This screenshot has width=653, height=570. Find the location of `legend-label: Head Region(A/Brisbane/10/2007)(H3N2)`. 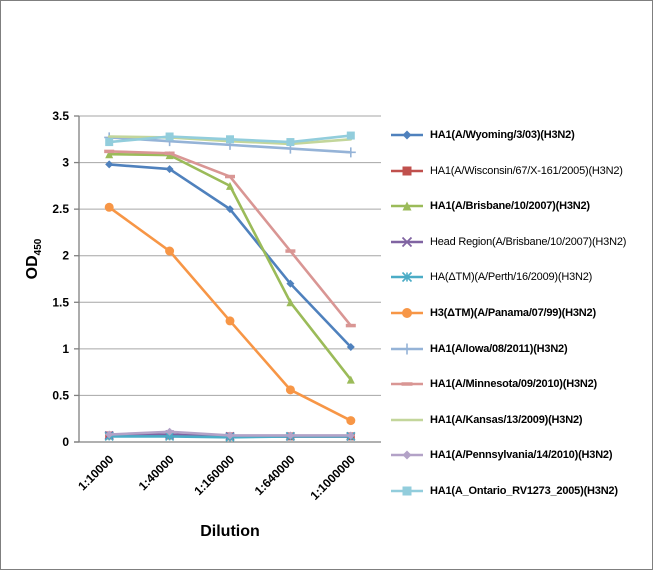

legend-label: Head Region(A/Brisbane/10/2007)(H3N2) is located at coordinates (528, 241).